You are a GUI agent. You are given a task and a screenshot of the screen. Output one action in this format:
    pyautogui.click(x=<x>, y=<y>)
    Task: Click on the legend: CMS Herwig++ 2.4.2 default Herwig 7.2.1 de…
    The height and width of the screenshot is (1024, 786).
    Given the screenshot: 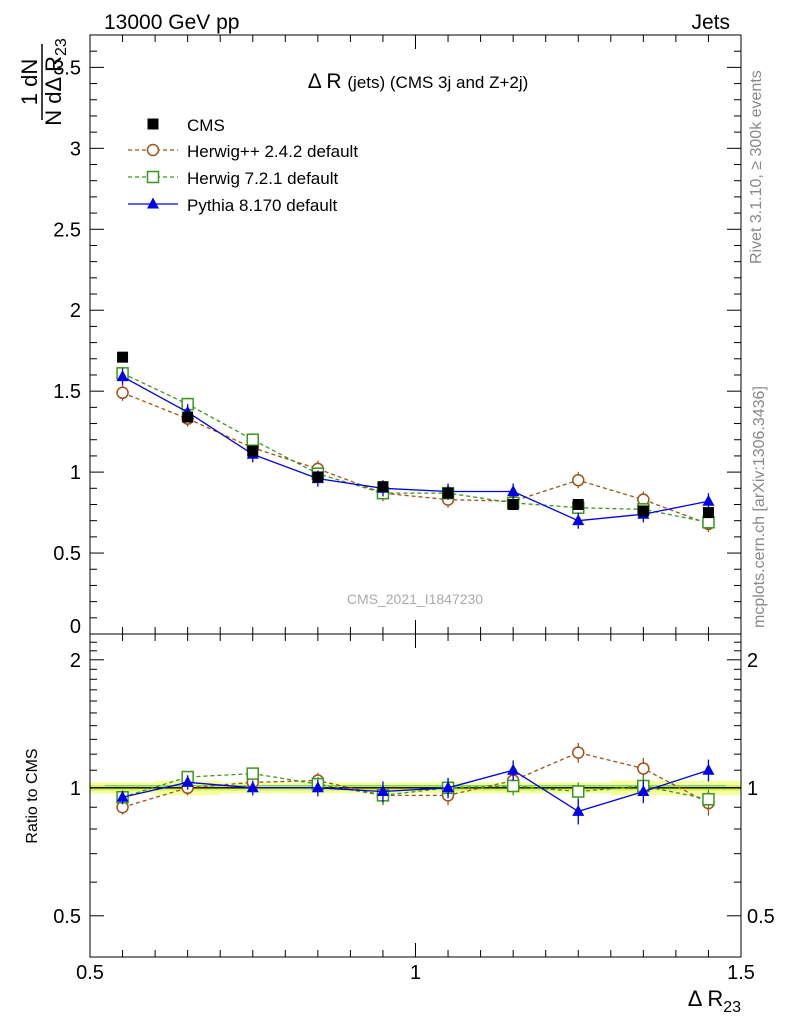 What is the action you would take?
    pyautogui.click(x=243, y=165)
    